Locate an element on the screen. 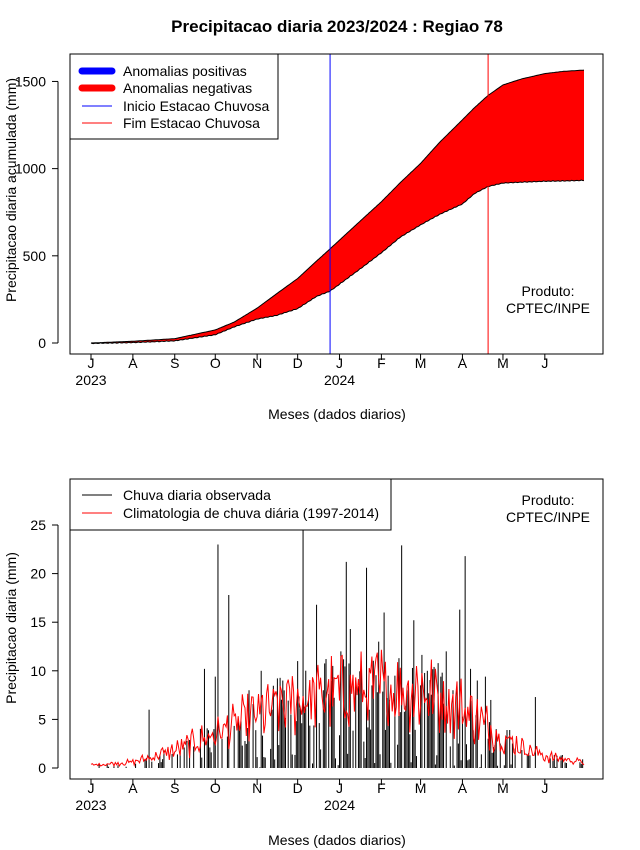  daily-credit-line-2: CPTEC/INPE is located at coordinates (548, 517).